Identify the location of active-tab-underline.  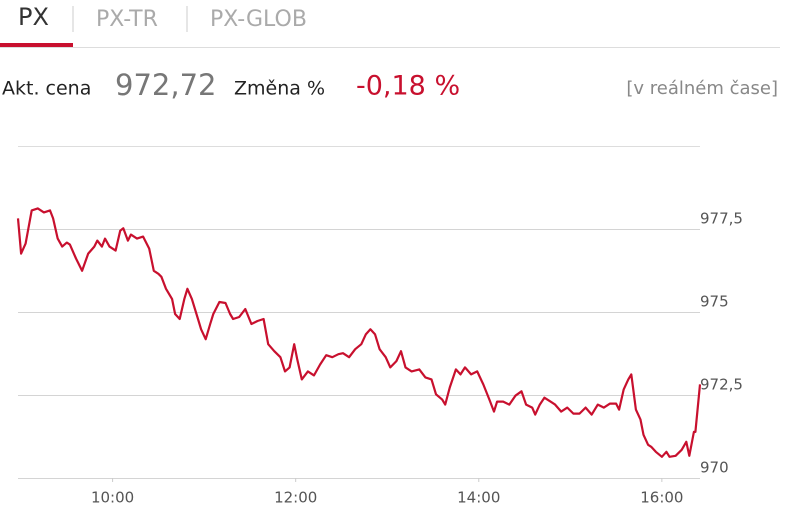
(36, 45).